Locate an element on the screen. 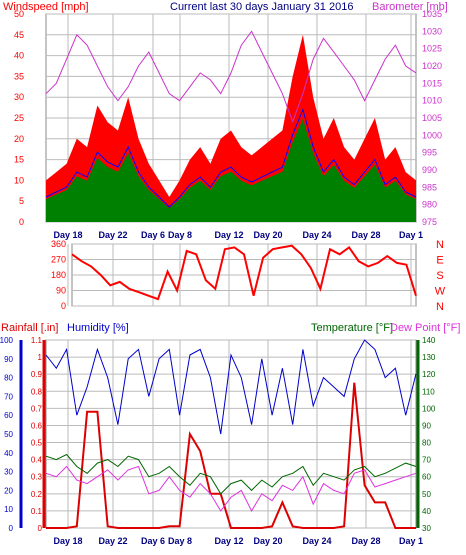 The height and width of the screenshot is (555, 466). rain-tick-label: 1 is located at coordinates (40, 357).